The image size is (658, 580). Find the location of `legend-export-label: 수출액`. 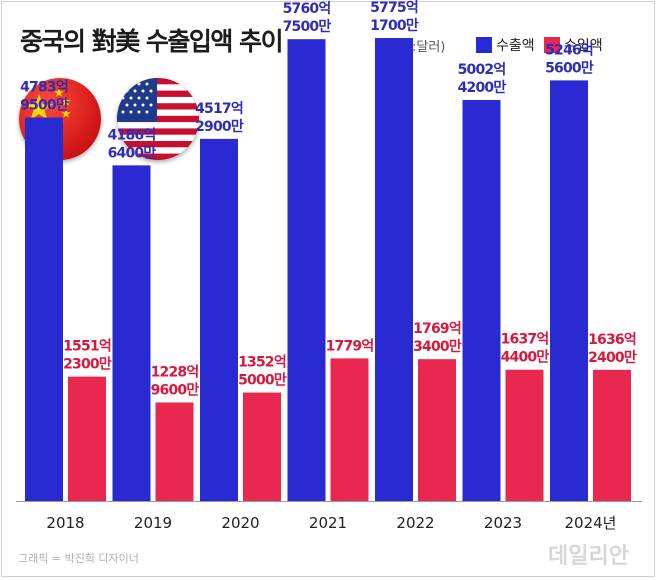

legend-export-label: 수출액 is located at coordinates (515, 46).